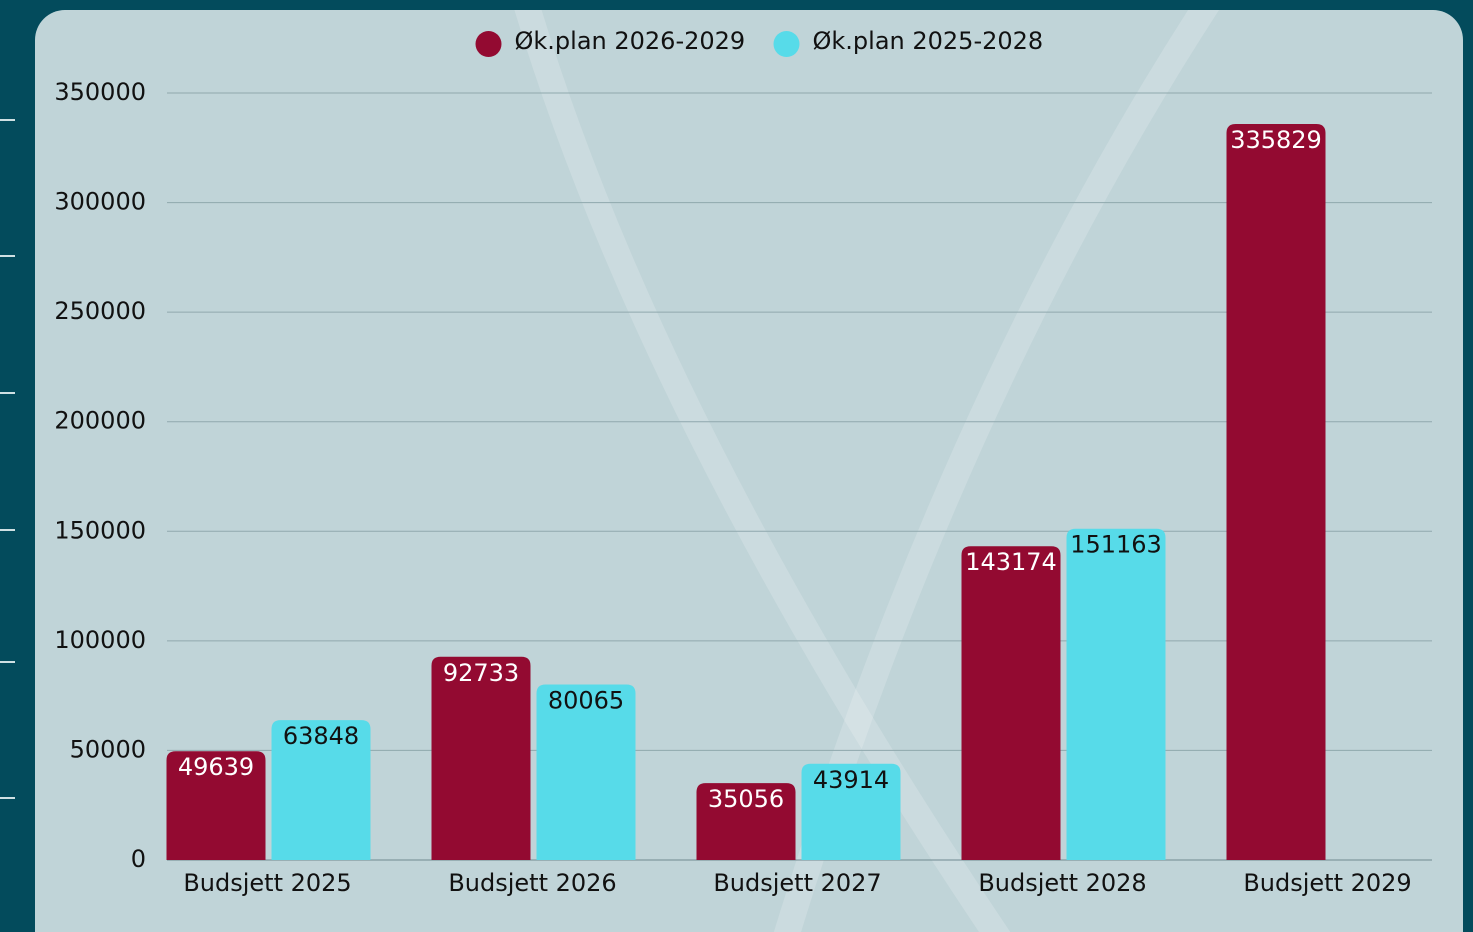  Describe the element at coordinates (100, 311) in the screenshot. I see `y-tick-label: 250000` at that location.